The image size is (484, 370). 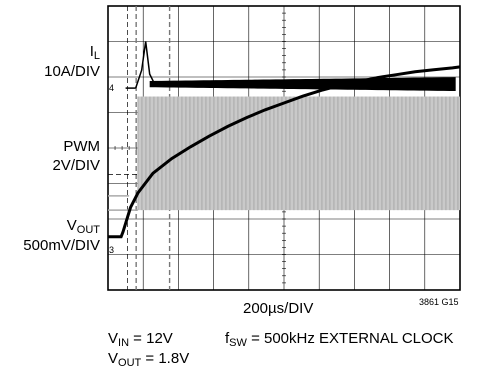 I want to click on vin-cond-main: V, so click(x=113, y=338).